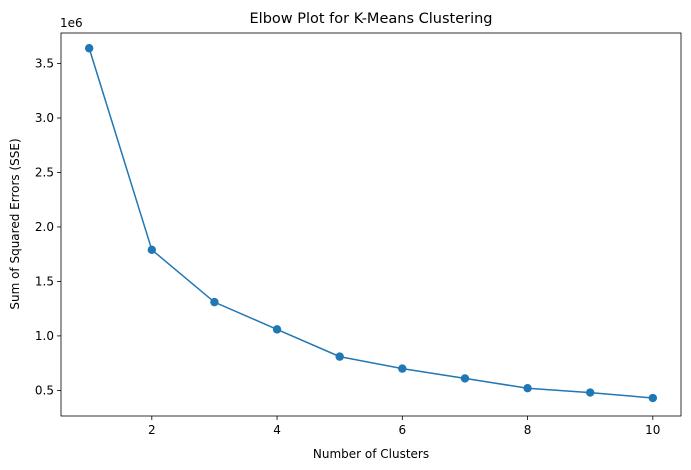 The image size is (691, 470). Describe the element at coordinates (44, 390) in the screenshot. I see `y-tick-label: 0.5` at that location.